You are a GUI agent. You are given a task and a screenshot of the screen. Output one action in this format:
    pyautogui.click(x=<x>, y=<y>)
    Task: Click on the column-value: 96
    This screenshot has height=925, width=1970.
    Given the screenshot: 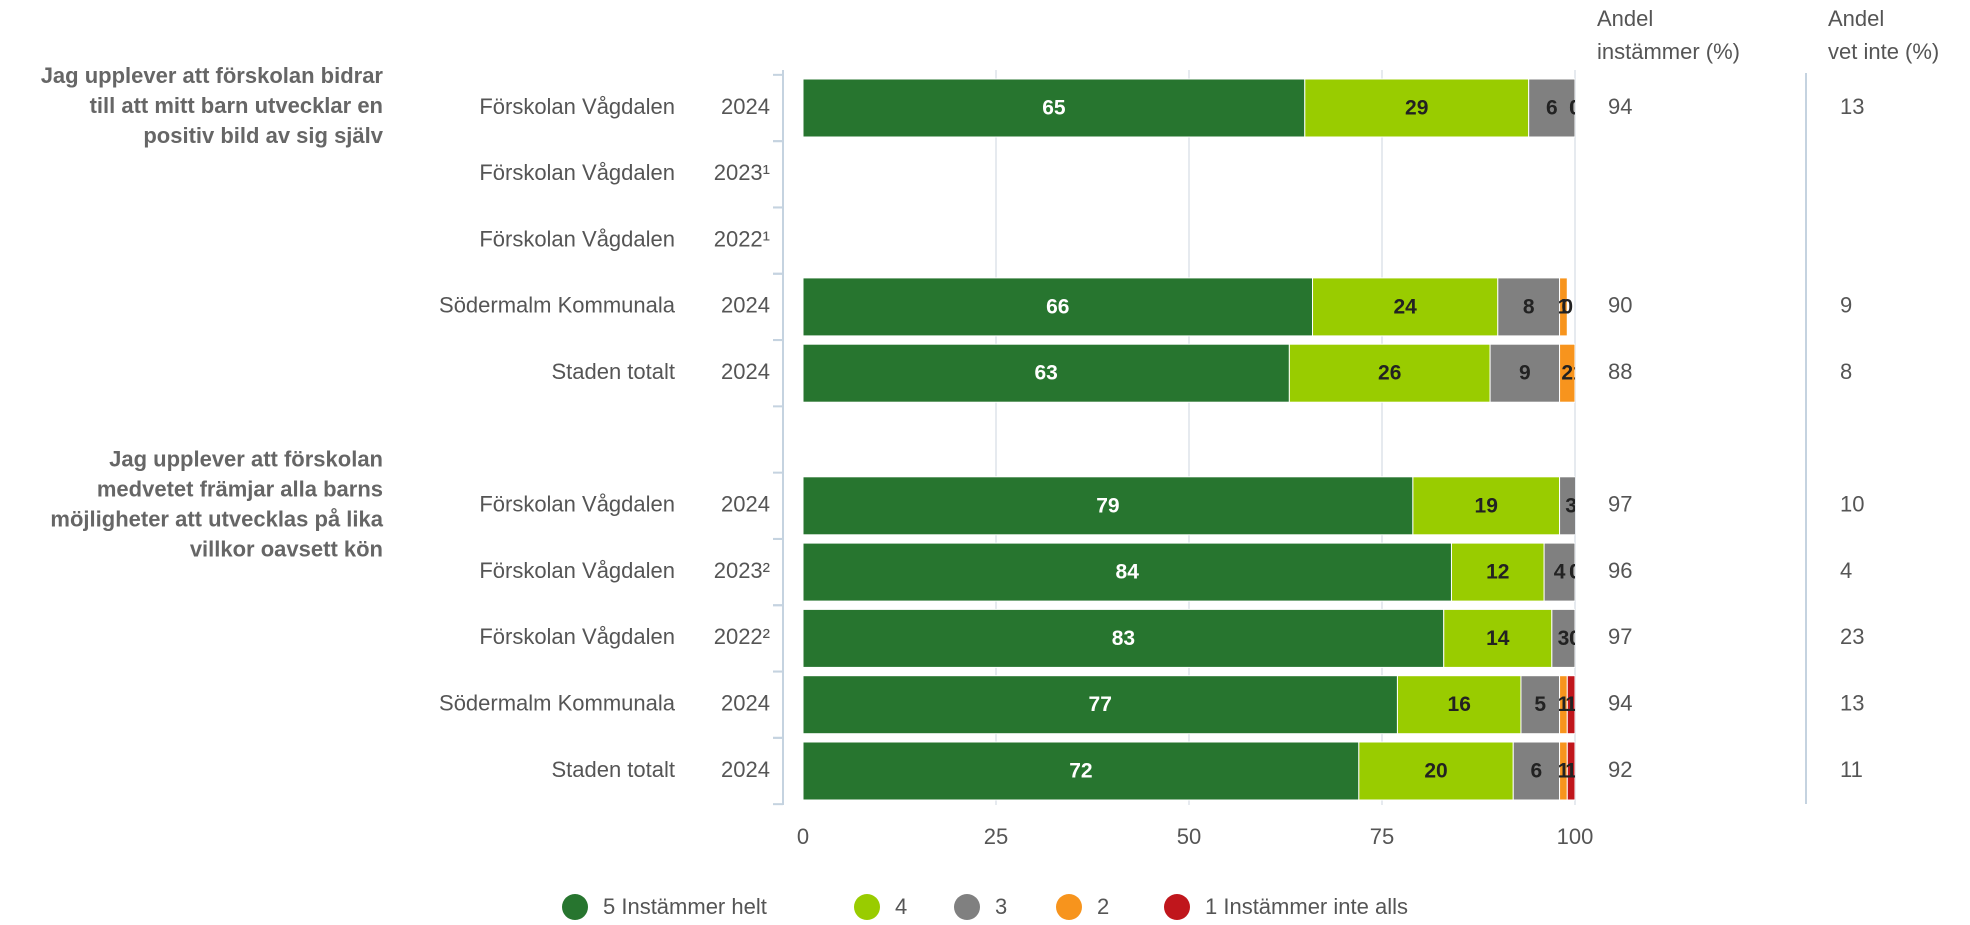 What is the action you would take?
    pyautogui.click(x=1620, y=570)
    